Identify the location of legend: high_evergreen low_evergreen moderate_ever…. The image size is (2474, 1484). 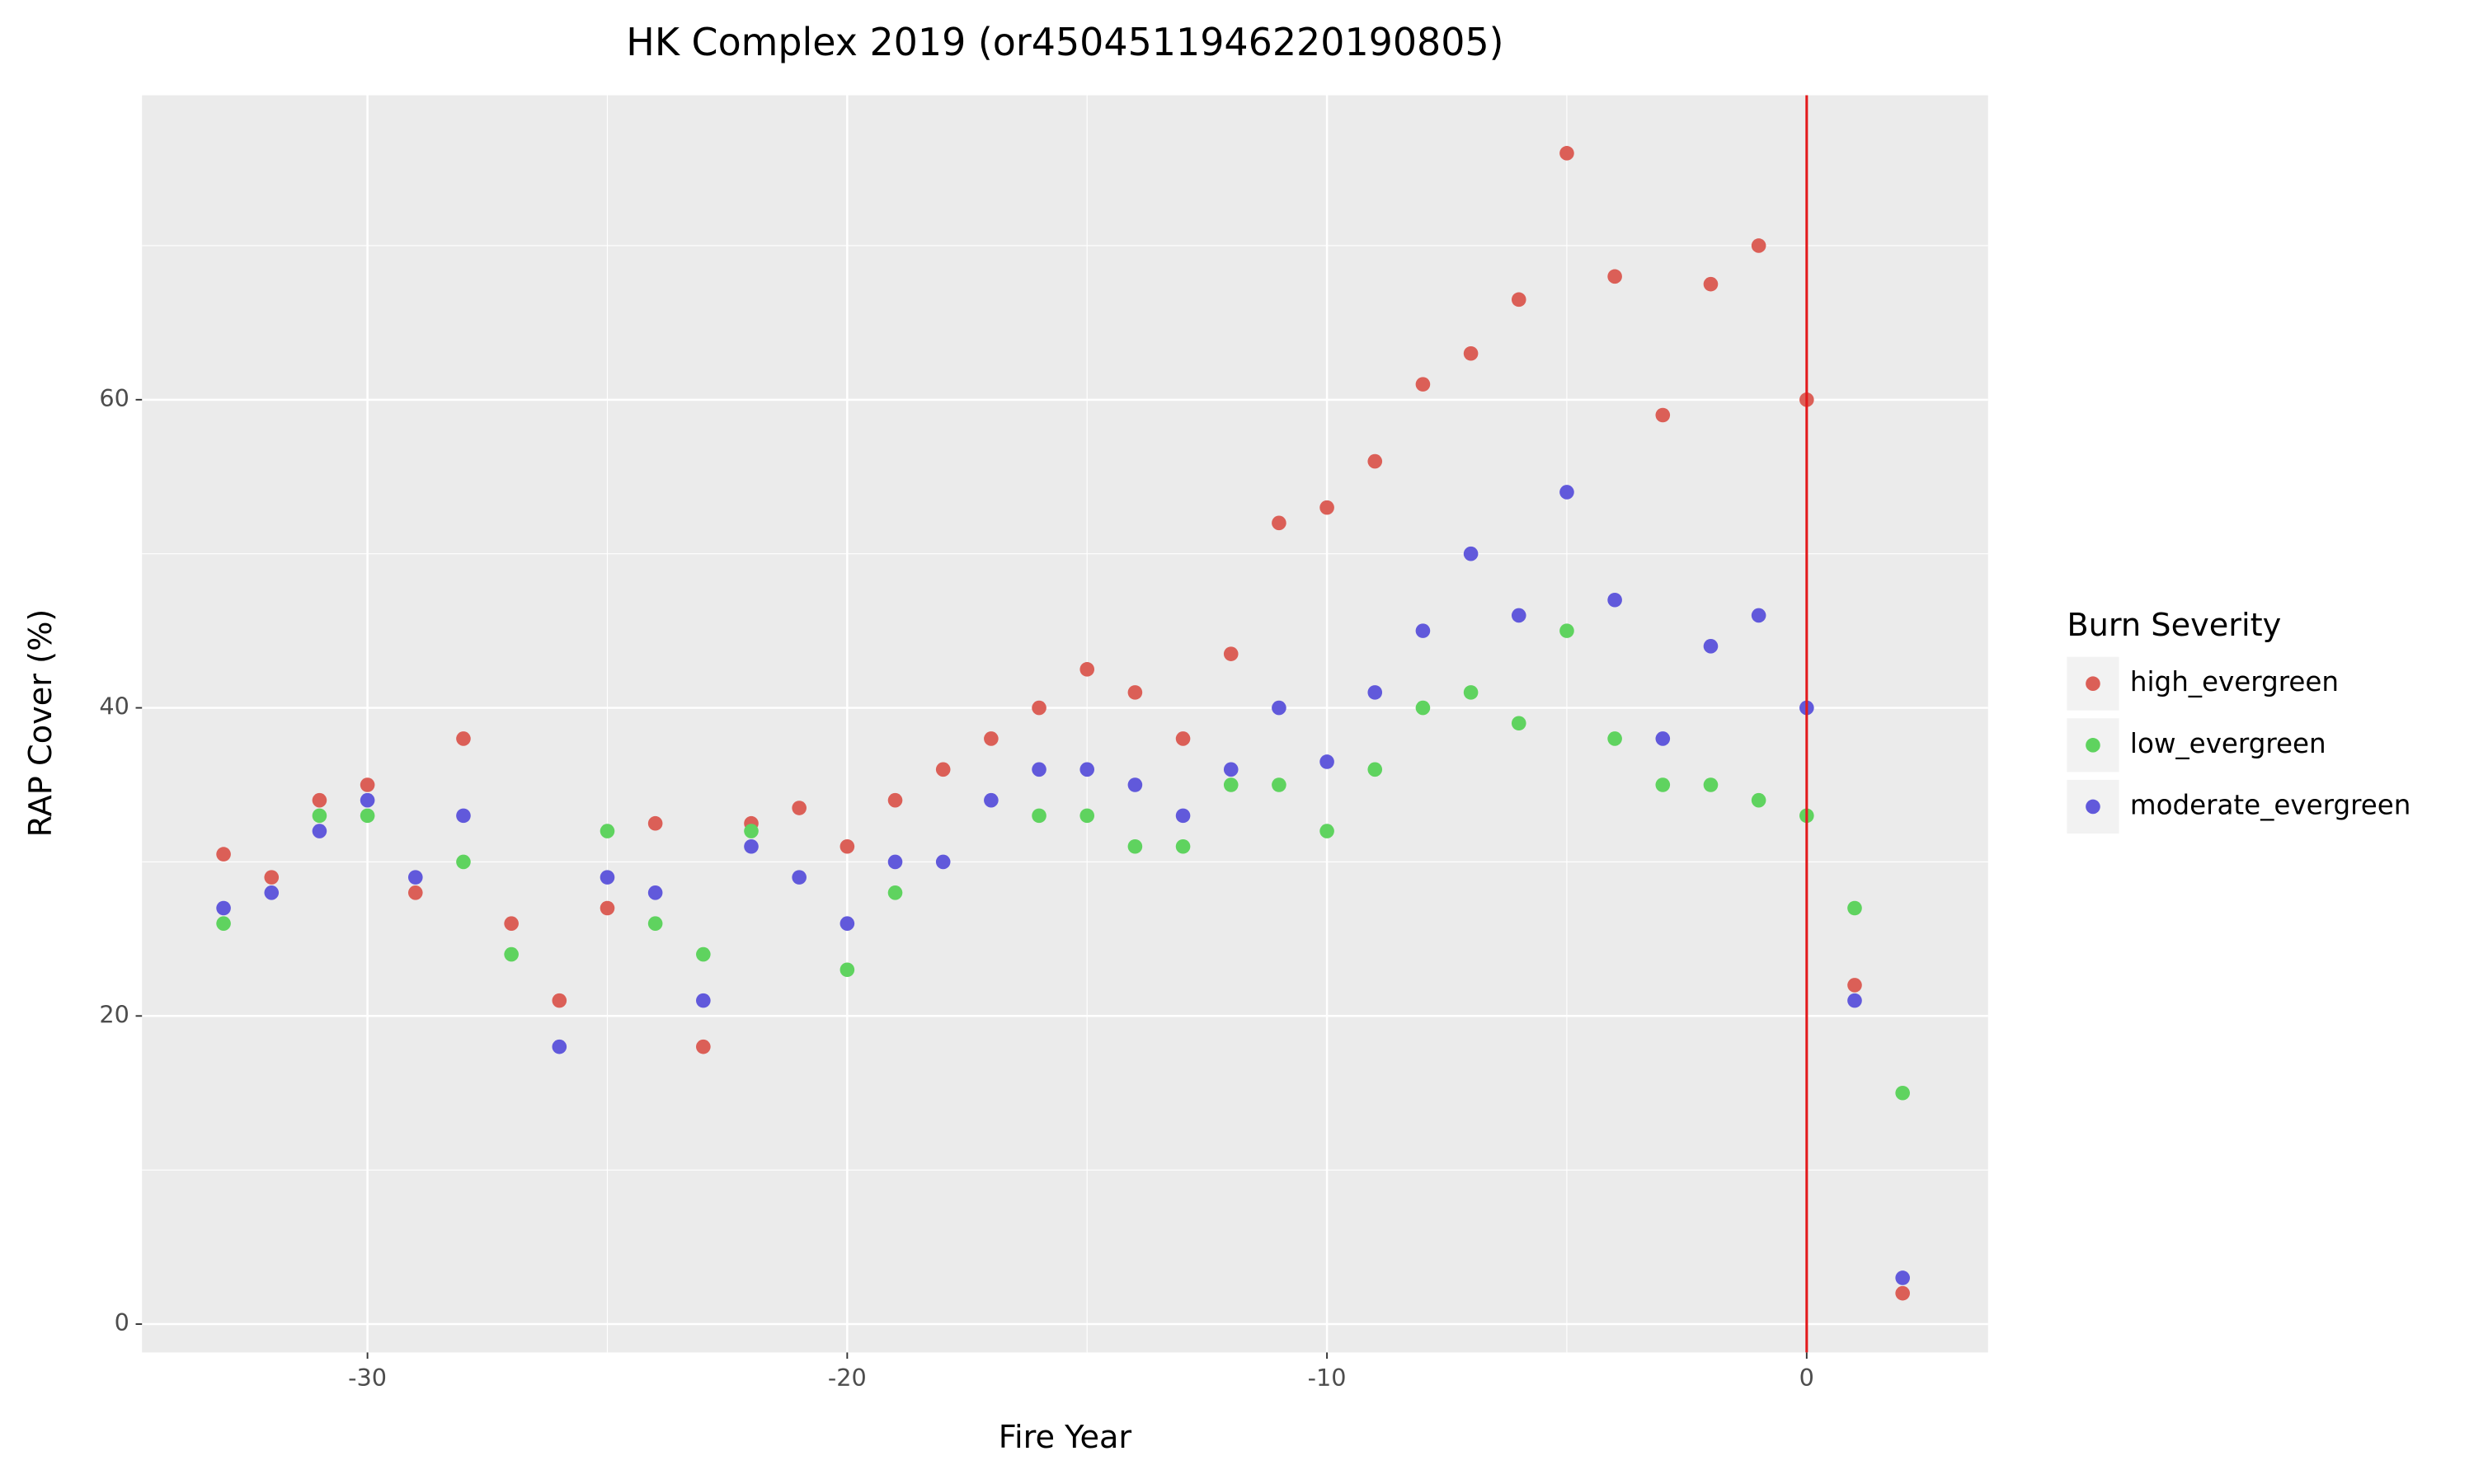
(2239, 745).